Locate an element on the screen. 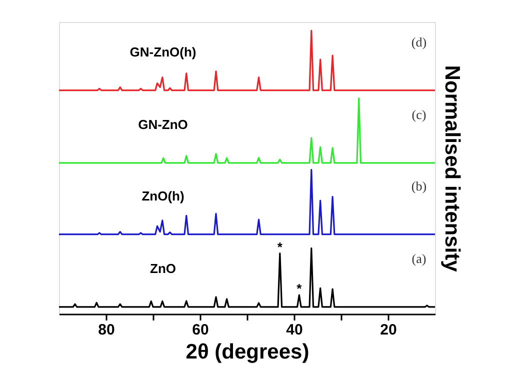 This screenshot has width=515, height=392. x-tick-label: 60 is located at coordinates (200, 330).